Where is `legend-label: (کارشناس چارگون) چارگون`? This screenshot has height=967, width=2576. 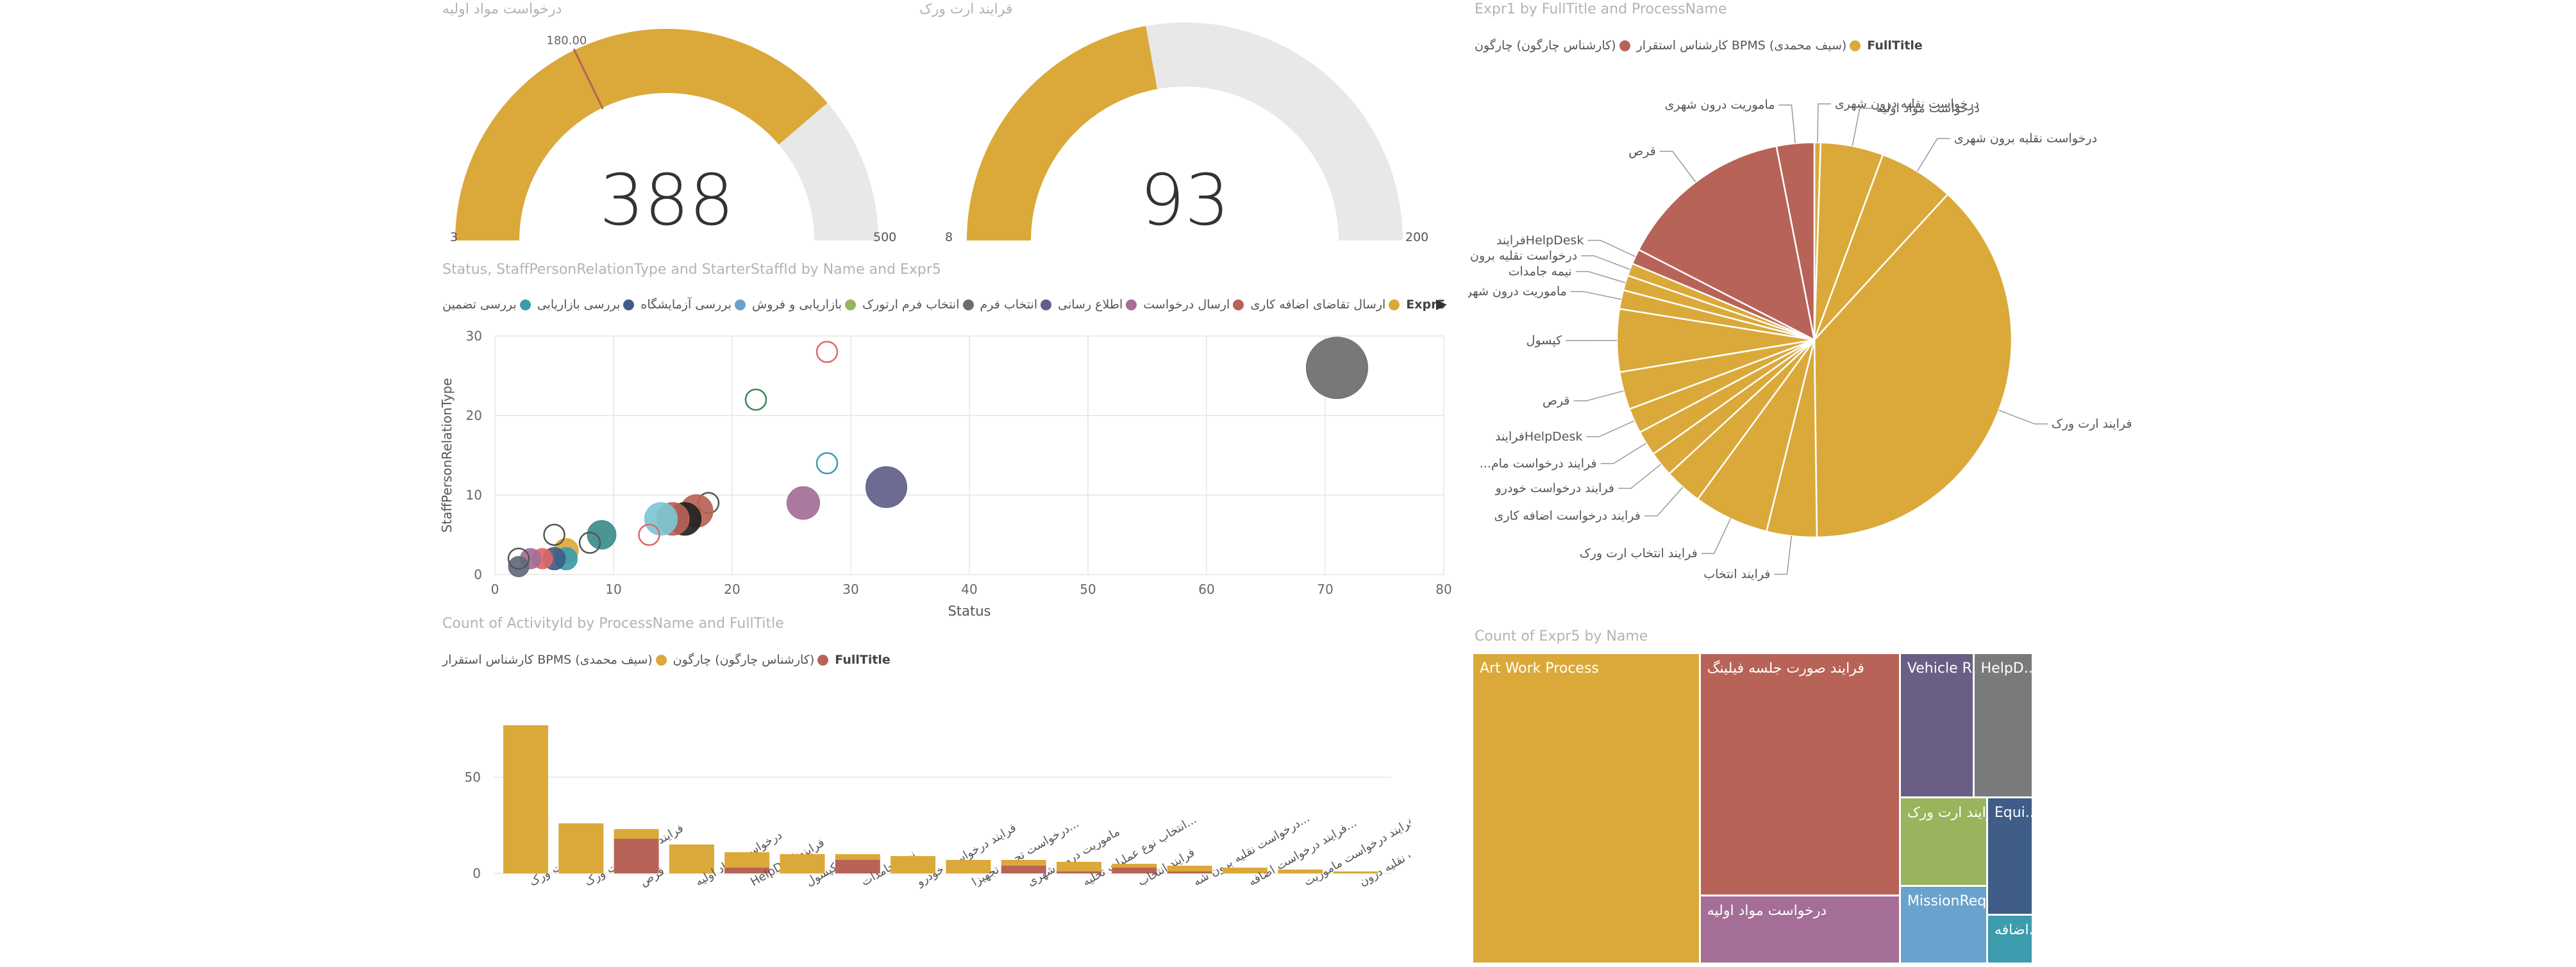
legend-label: (کارشناس چارگون) چارگون is located at coordinates (744, 660).